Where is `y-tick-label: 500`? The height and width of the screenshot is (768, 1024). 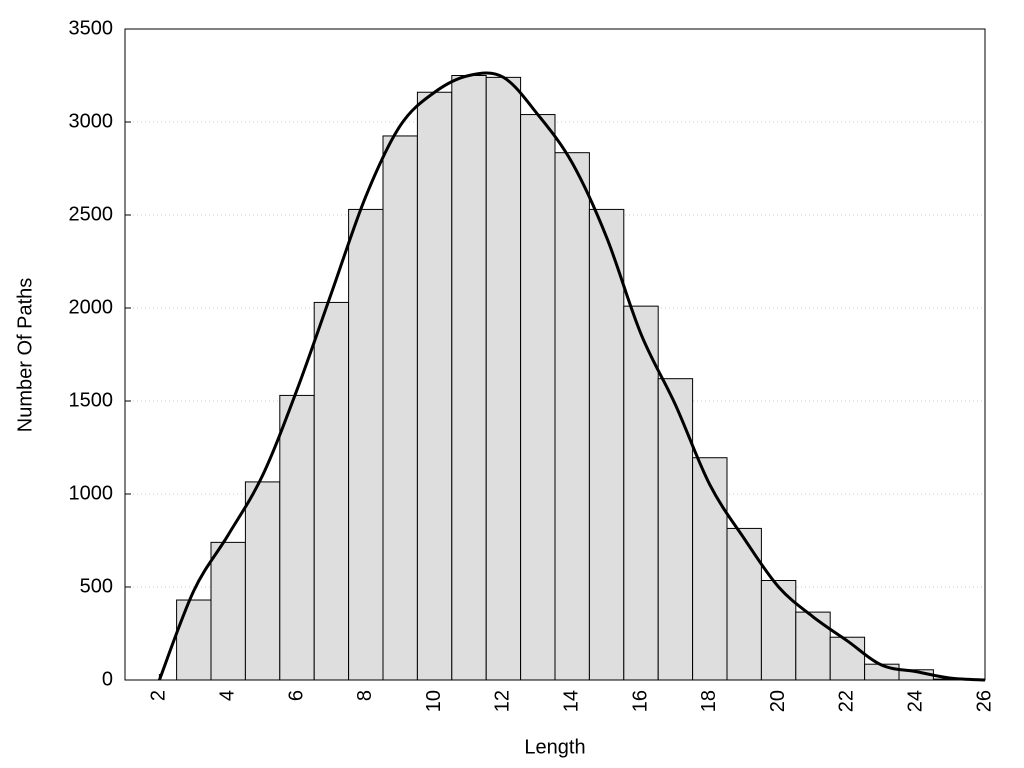 y-tick-label: 500 is located at coordinates (96, 586).